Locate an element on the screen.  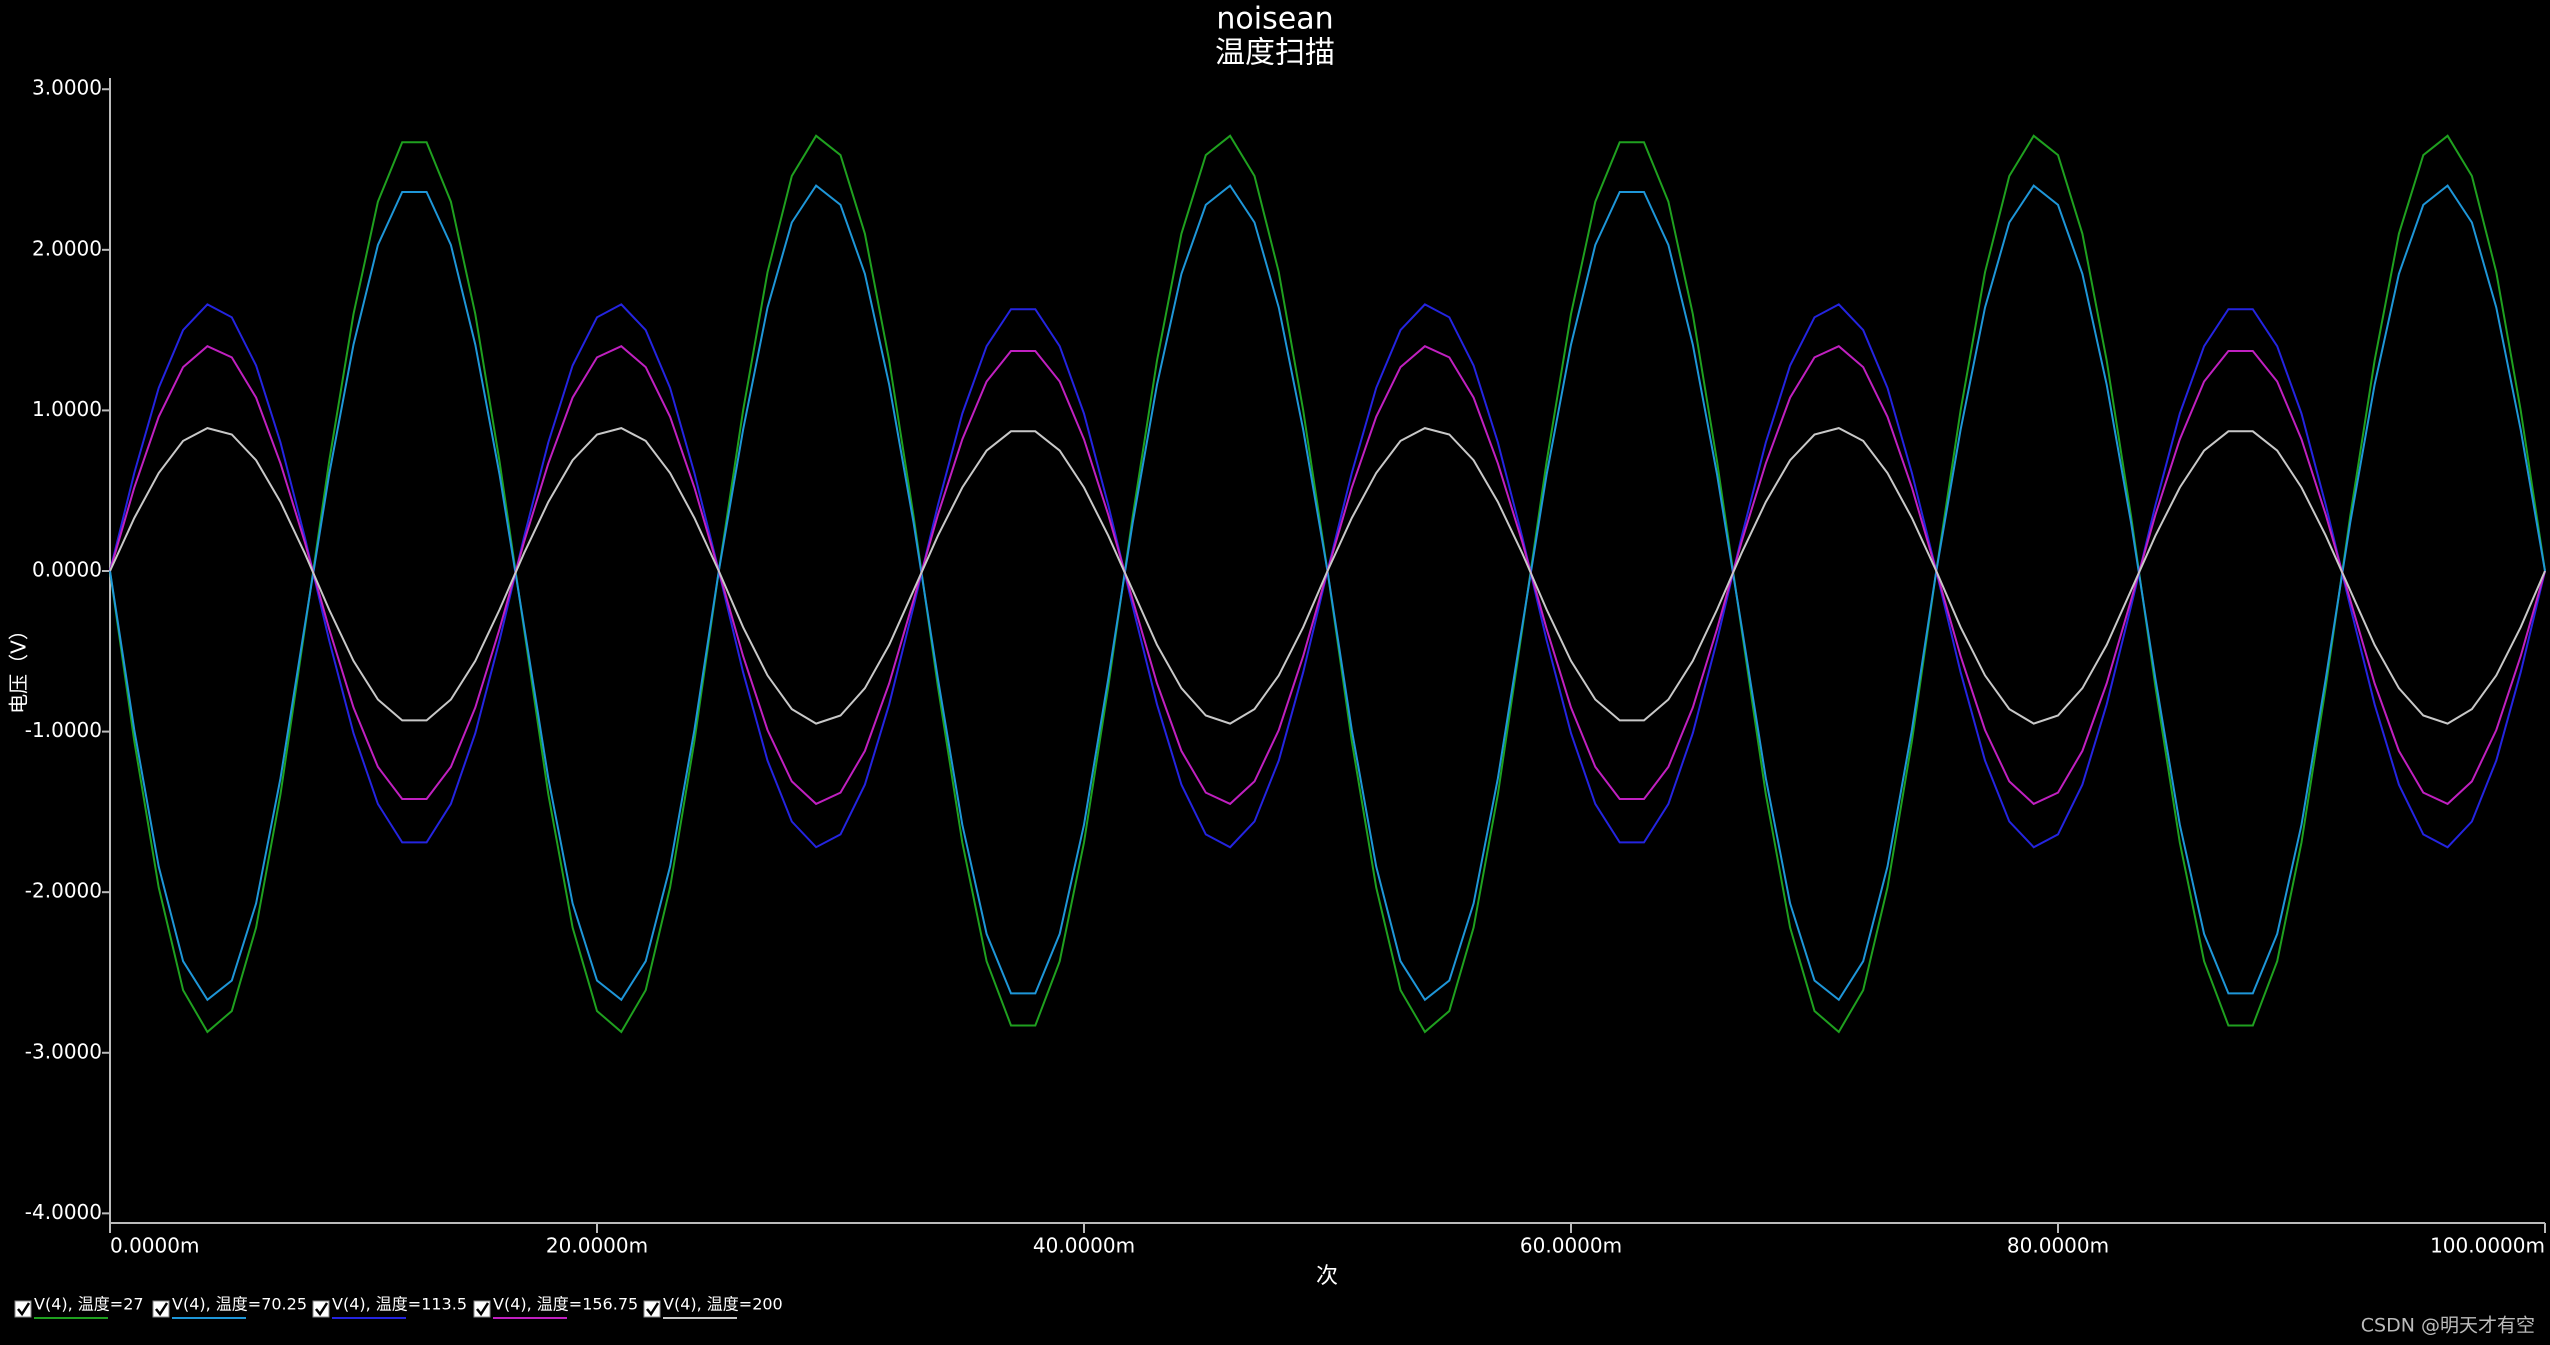
legend-label: V(4), 温度=113.5 is located at coordinates (399, 1304).